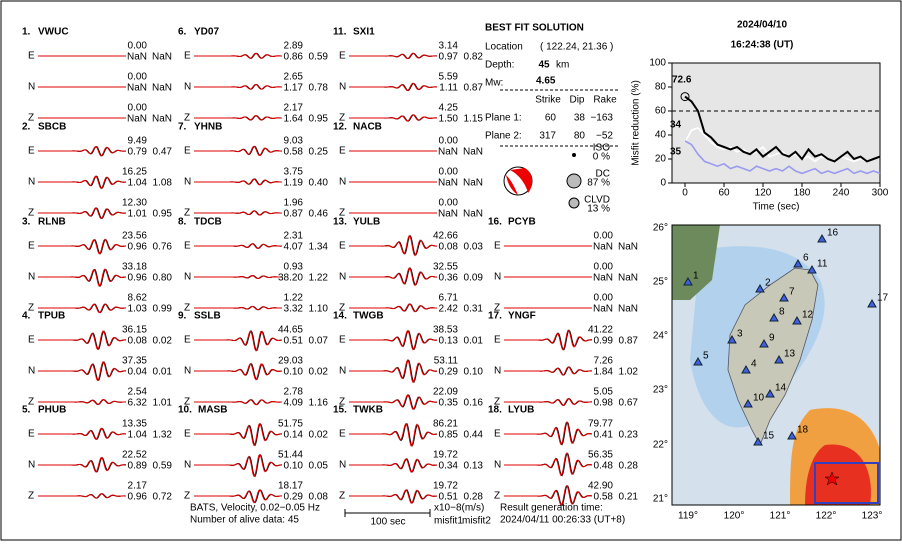  Describe the element at coordinates (294, 141) in the screenshot. I see `max-amplitude: 9.03` at that location.